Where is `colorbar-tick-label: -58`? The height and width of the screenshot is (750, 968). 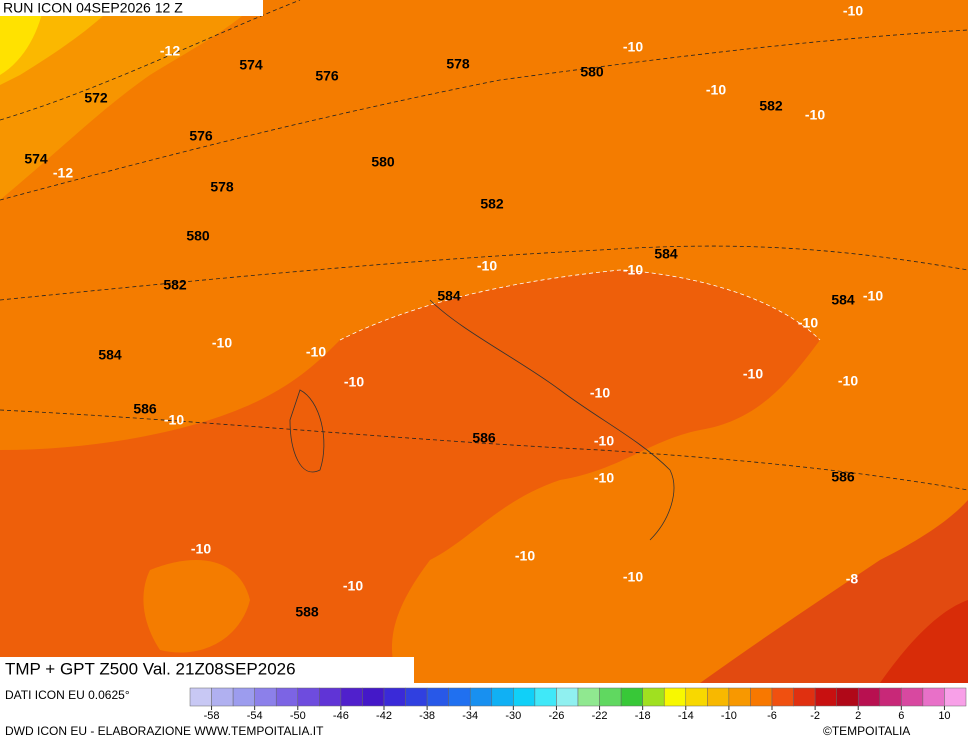 colorbar-tick-label: -58 is located at coordinates (212, 716).